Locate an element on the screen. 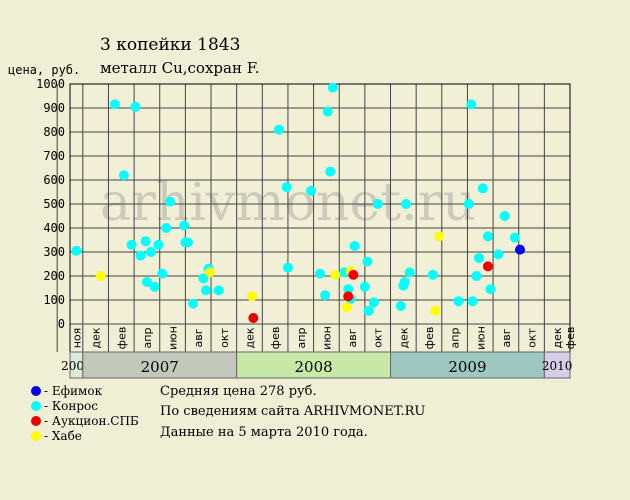 The image size is (630, 500). y-tick-label: 700 is located at coordinates (54, 156).